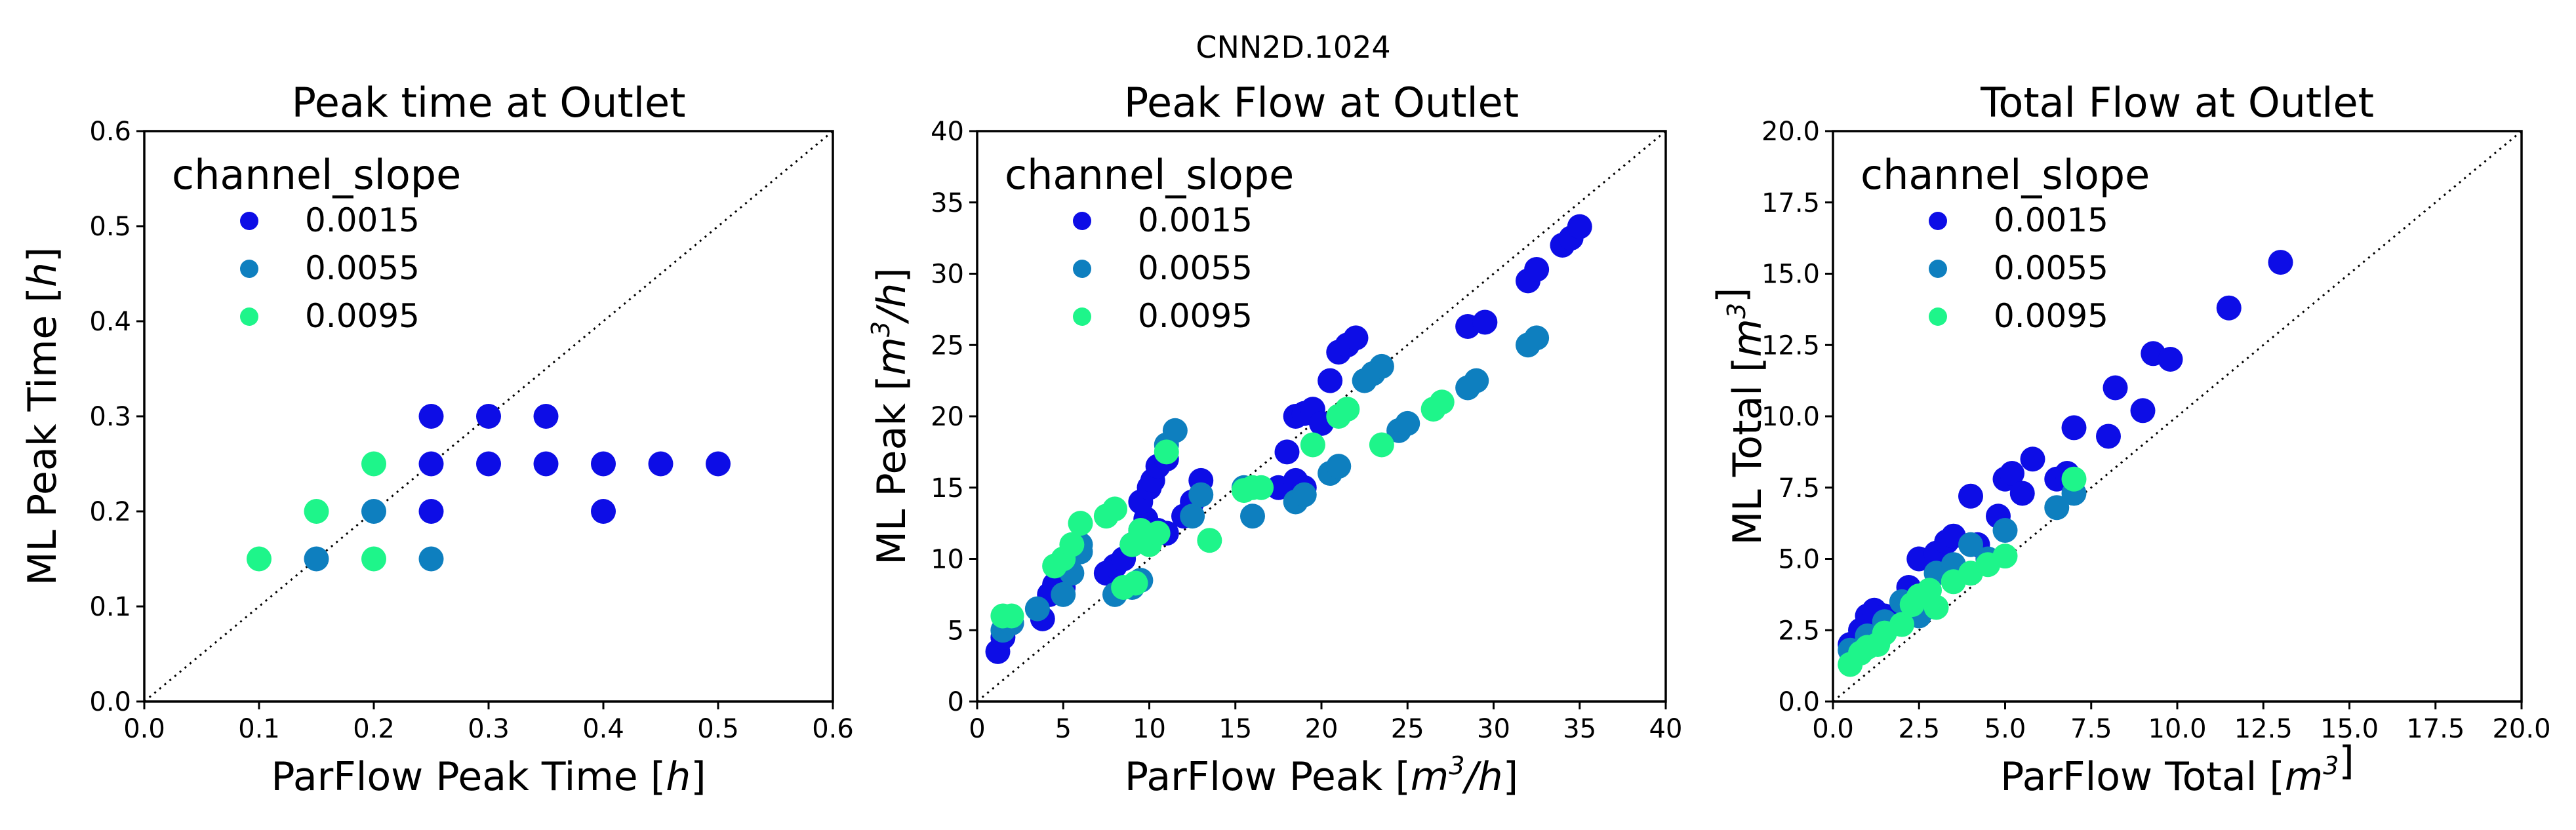  I want to click on x-tick-label: 0.2, so click(374, 729).